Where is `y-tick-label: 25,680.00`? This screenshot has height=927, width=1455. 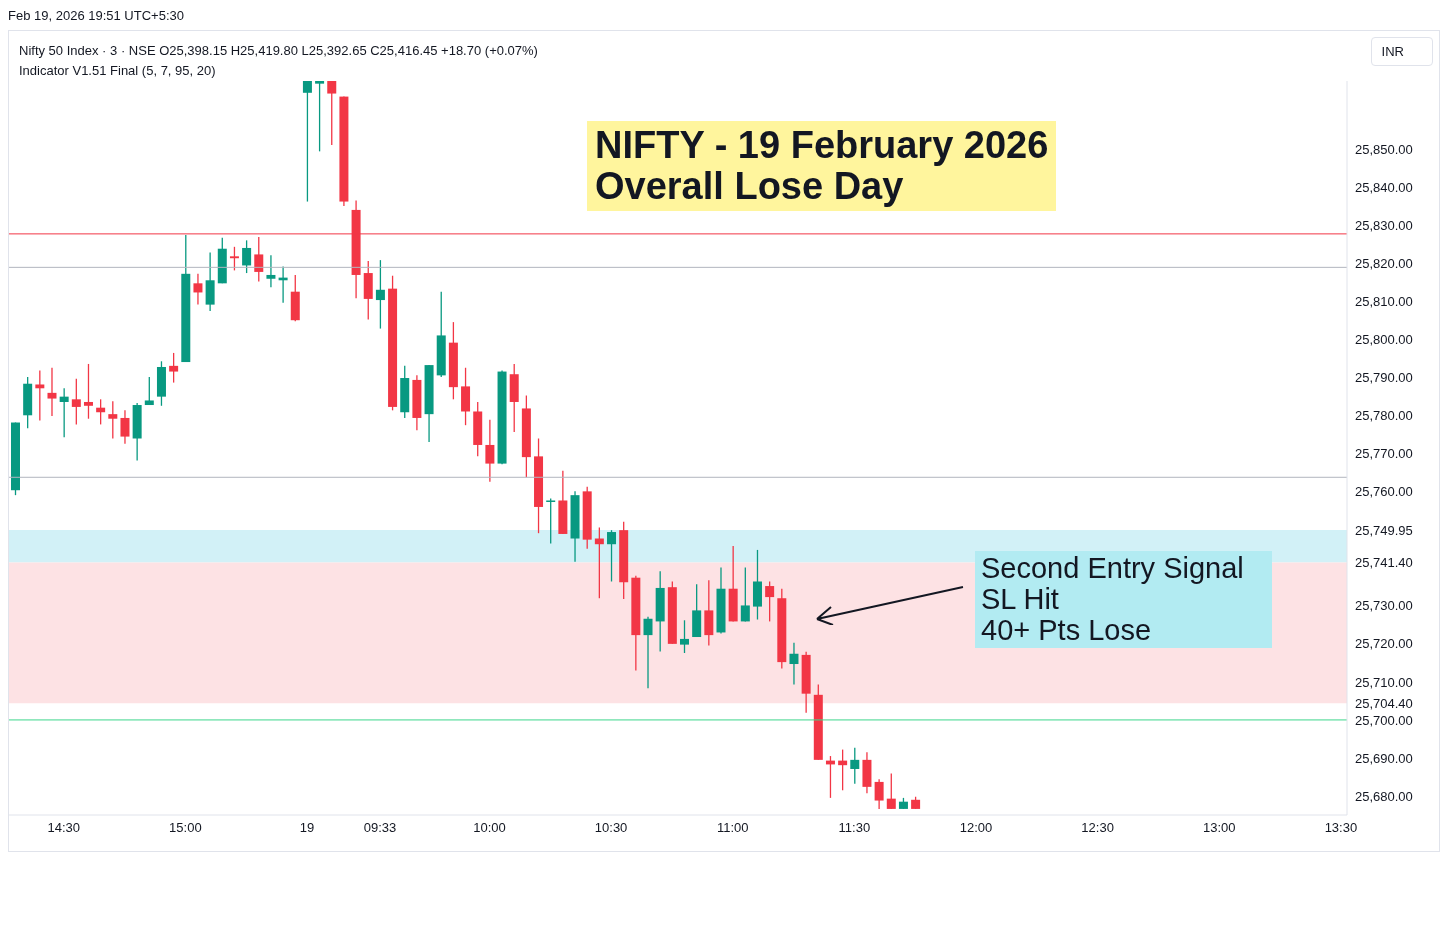
y-tick-label: 25,680.00 is located at coordinates (1384, 796).